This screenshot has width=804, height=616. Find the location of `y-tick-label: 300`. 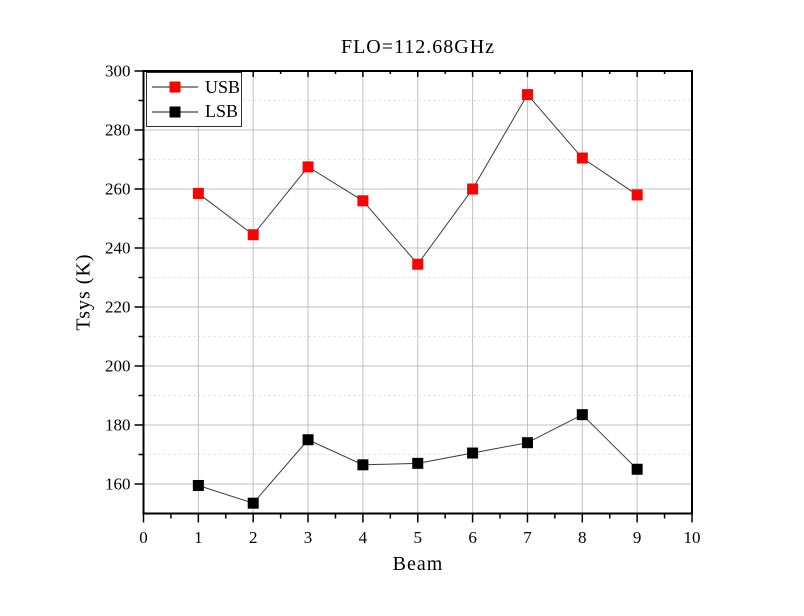

y-tick-label: 300 is located at coordinates (118, 71).